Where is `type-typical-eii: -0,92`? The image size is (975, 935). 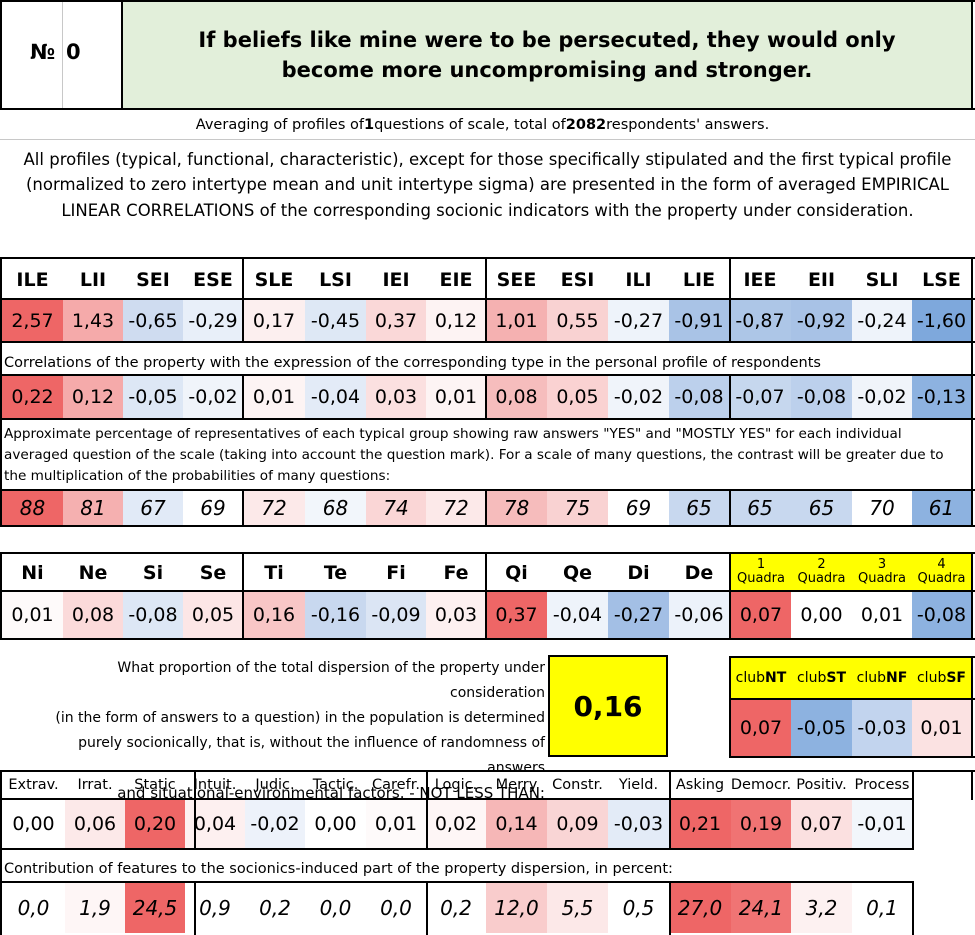 type-typical-eii: -0,92 is located at coordinates (821, 320).